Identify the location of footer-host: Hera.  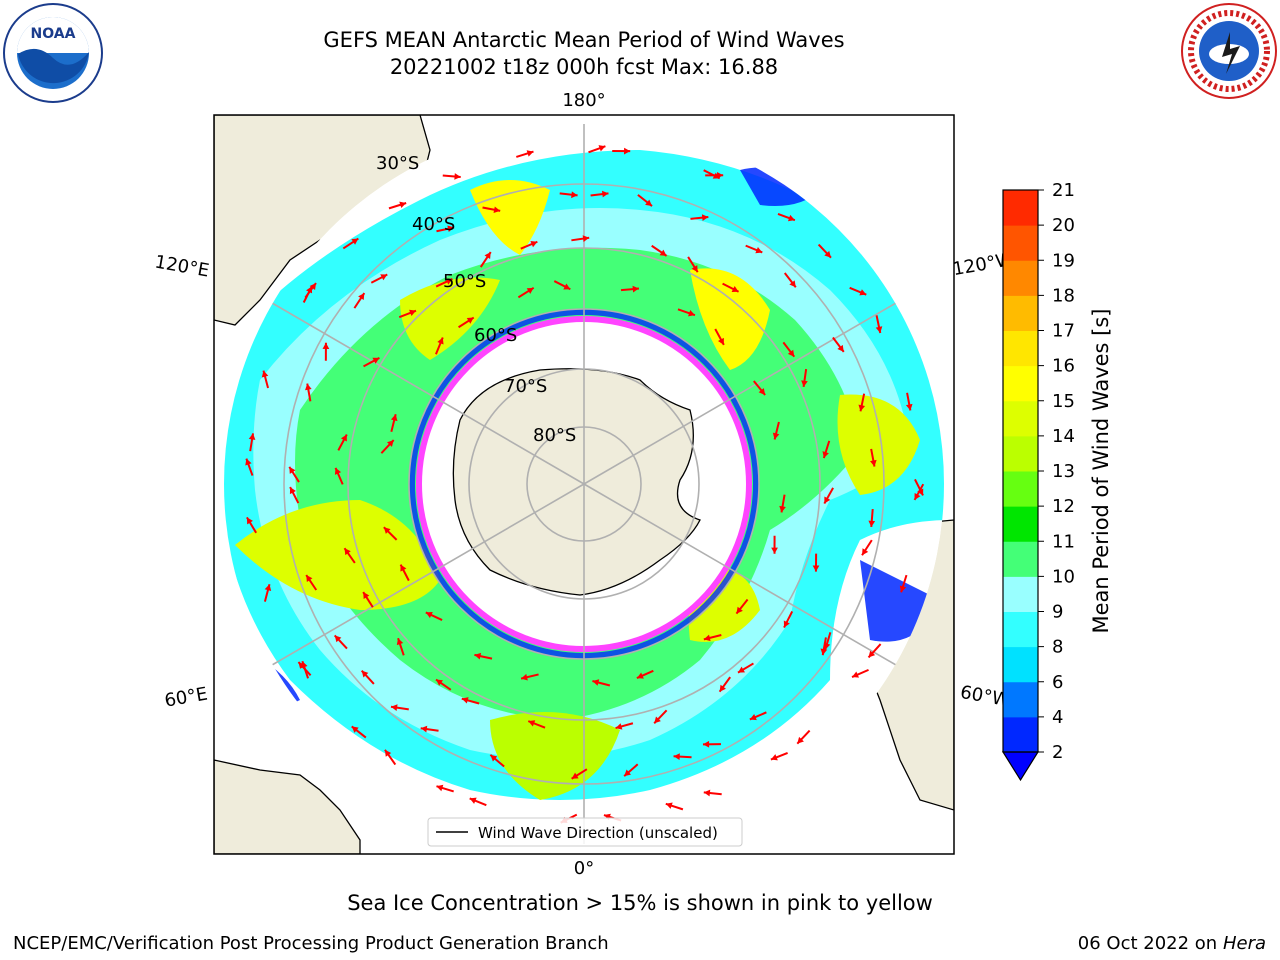
(1244, 943).